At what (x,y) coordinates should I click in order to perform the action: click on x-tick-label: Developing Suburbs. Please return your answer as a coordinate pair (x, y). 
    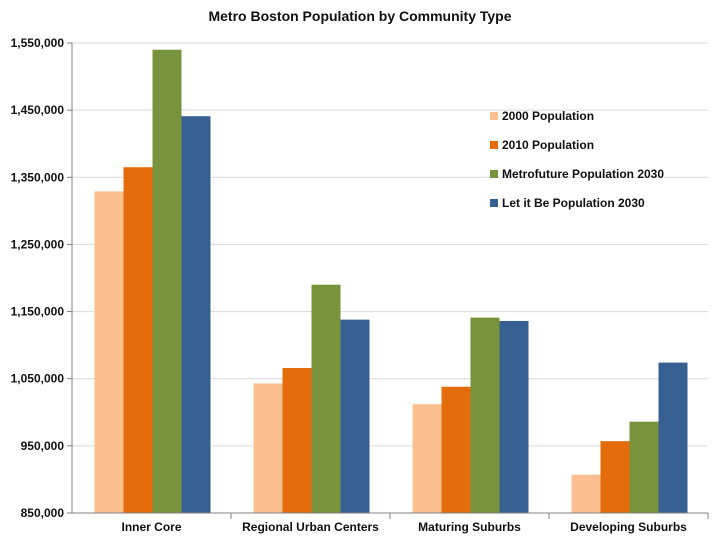
    Looking at the image, I should click on (628, 527).